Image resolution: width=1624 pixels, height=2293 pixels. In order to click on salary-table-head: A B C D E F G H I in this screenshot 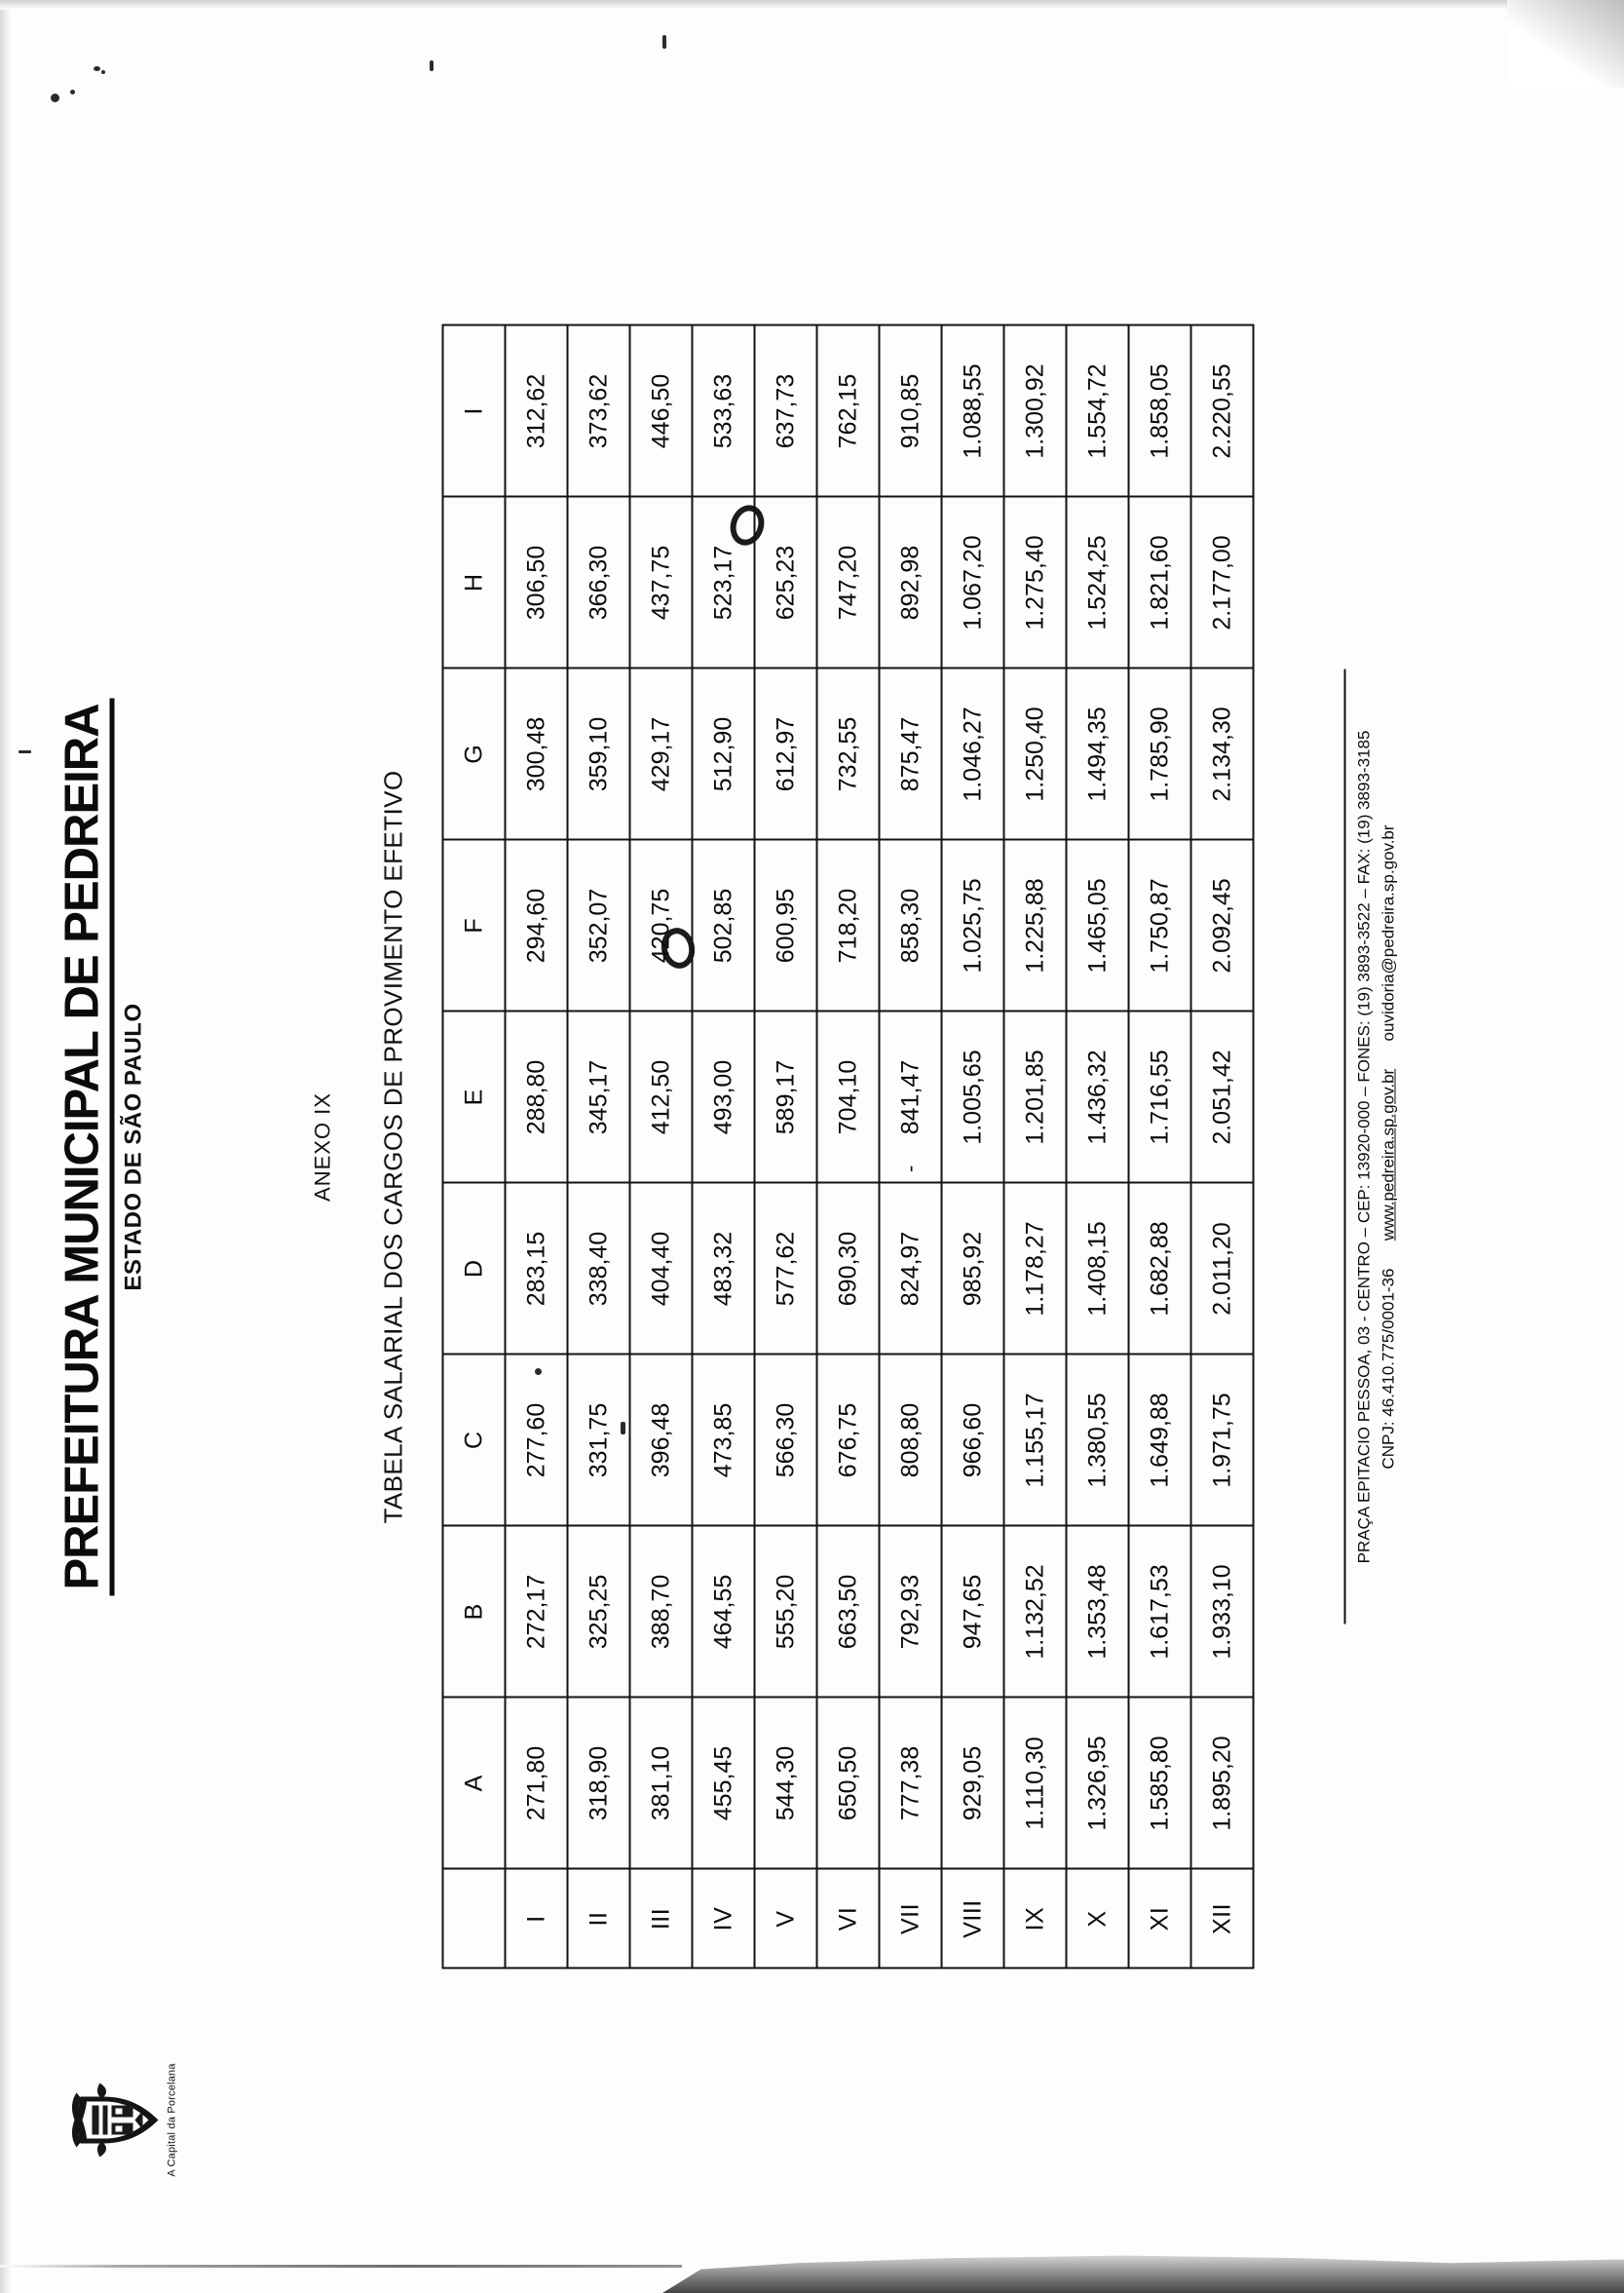, I will do `click(473, 1146)`.